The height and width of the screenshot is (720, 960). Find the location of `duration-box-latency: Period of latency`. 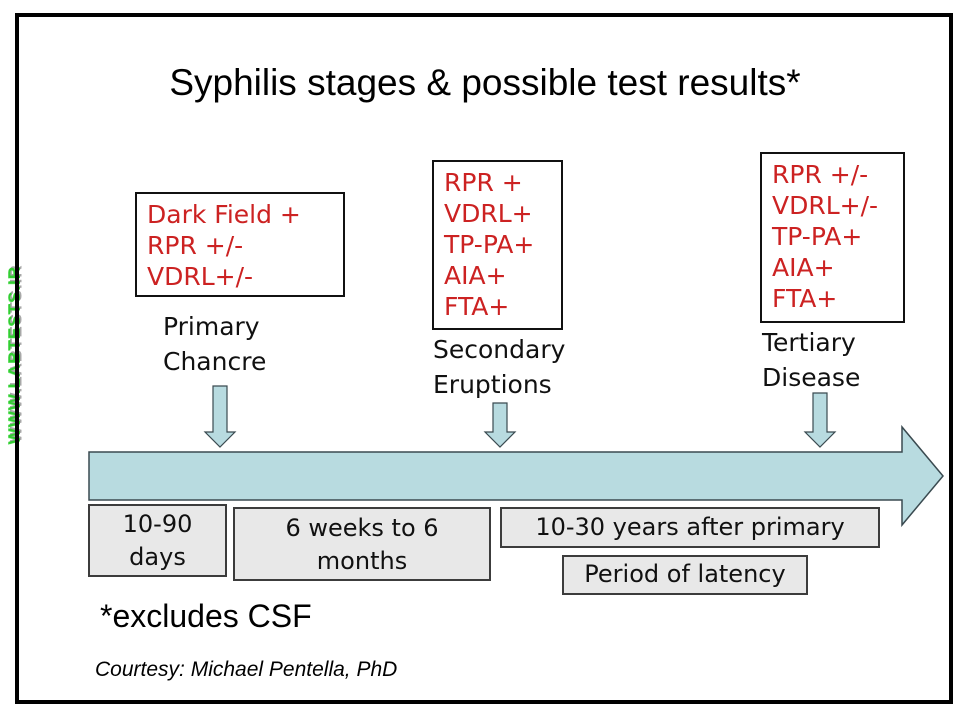

duration-box-latency: Period of latency is located at coordinates (685, 575).